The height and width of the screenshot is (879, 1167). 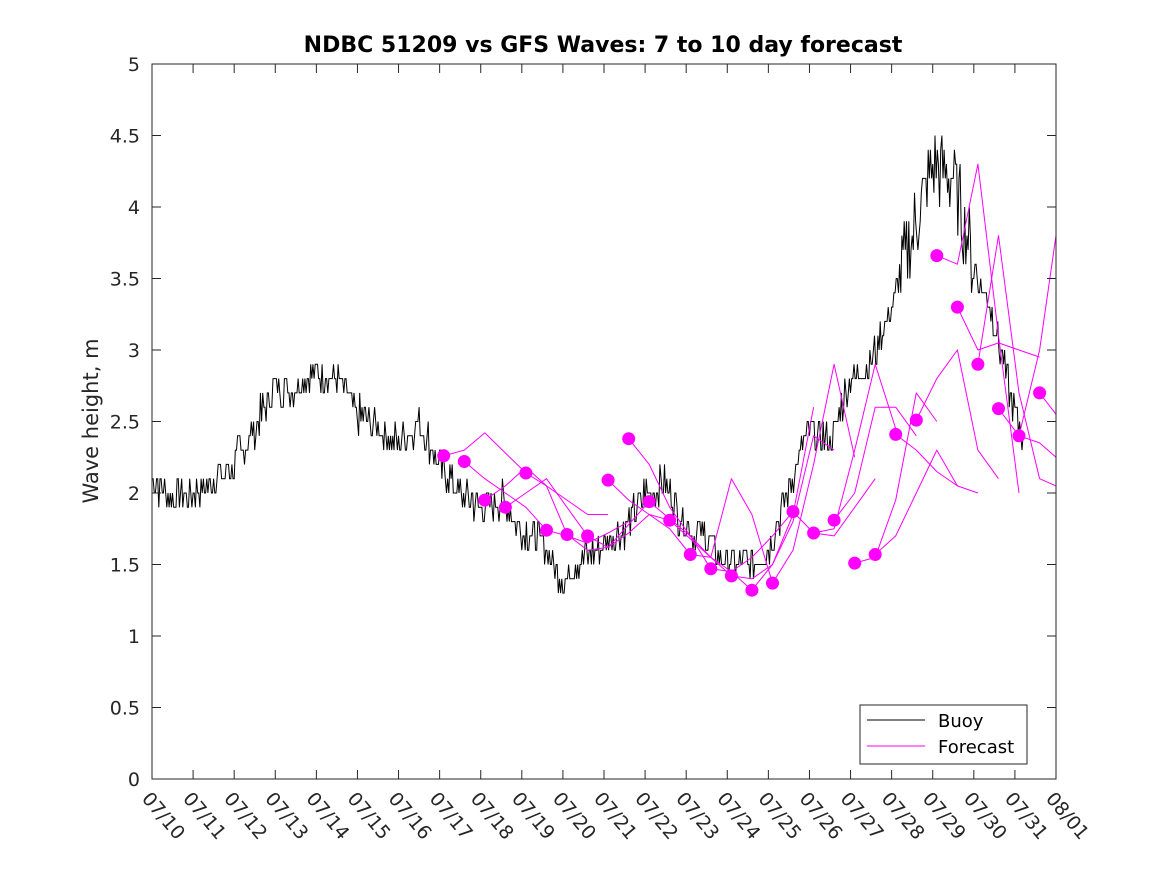 I want to click on legend-label-forecast: Forecast, so click(x=976, y=747).